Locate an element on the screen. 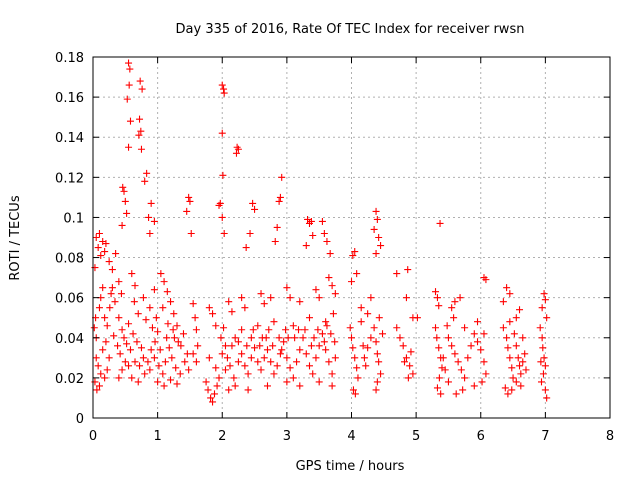  x-tick-label: 0 is located at coordinates (93, 436).